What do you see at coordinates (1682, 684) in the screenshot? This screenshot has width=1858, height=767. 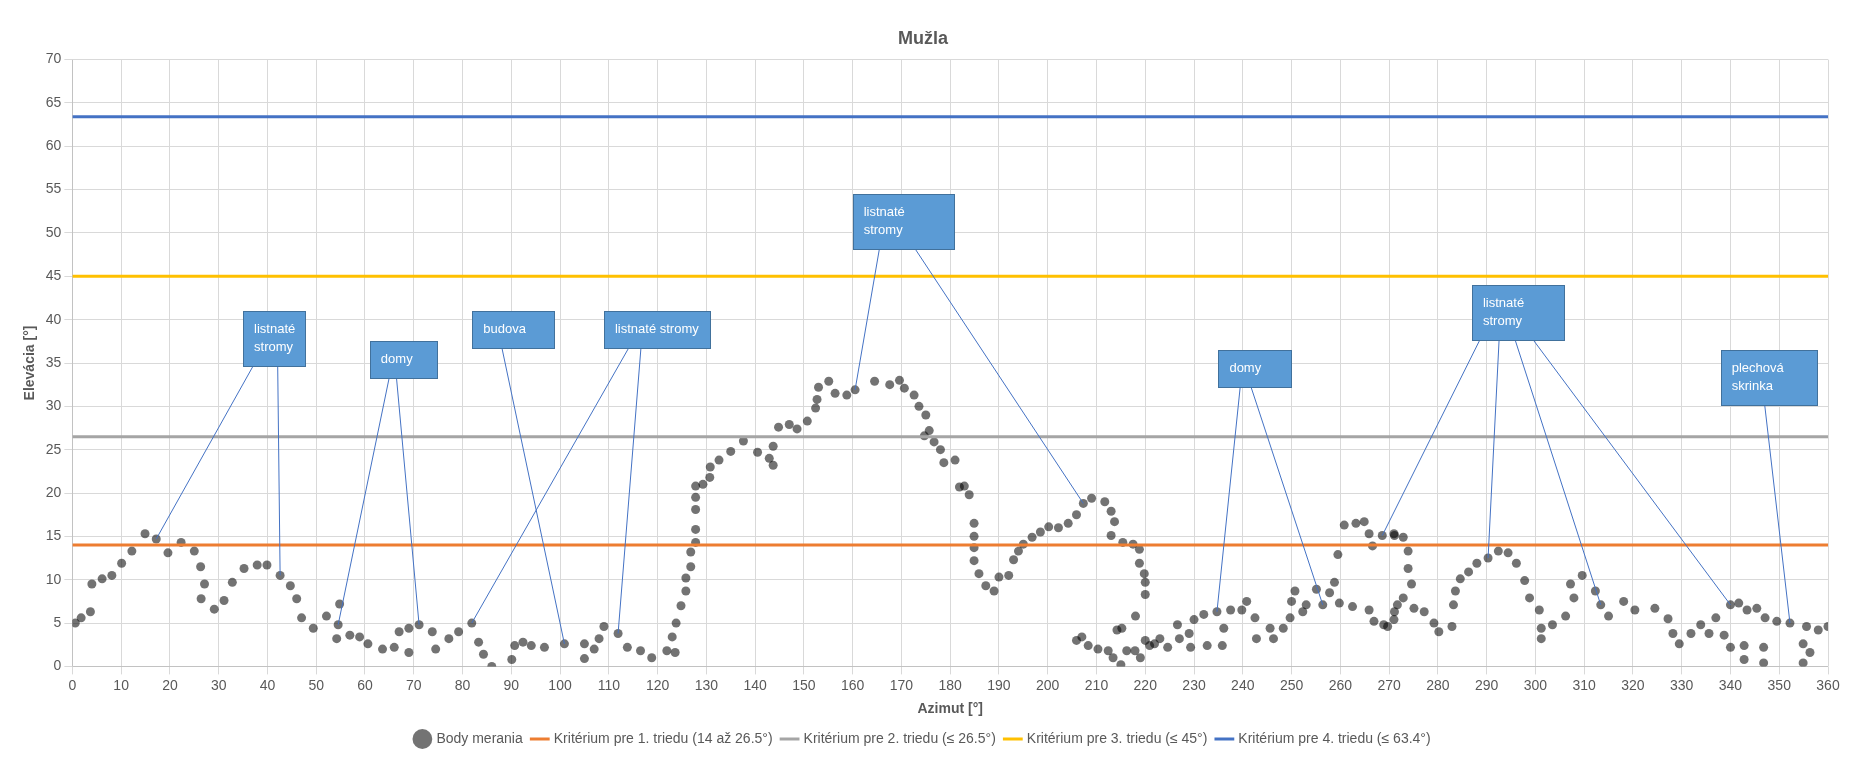 I see `x-tick-label: 330` at bounding box center [1682, 684].